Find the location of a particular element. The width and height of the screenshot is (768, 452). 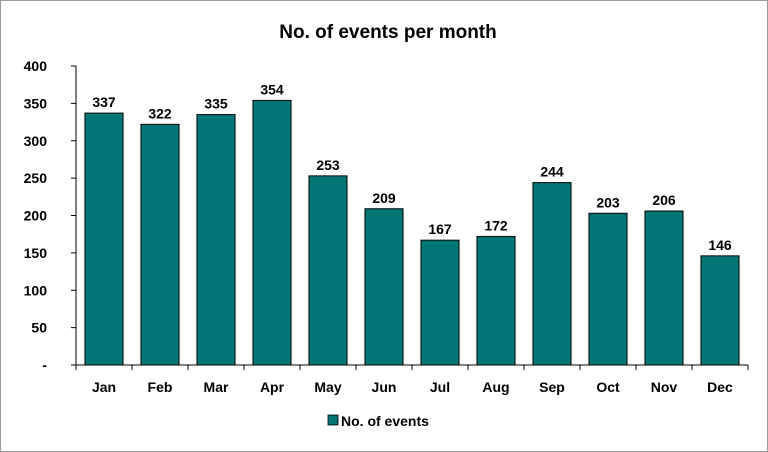

y-tick-label: 100 is located at coordinates (36, 290).